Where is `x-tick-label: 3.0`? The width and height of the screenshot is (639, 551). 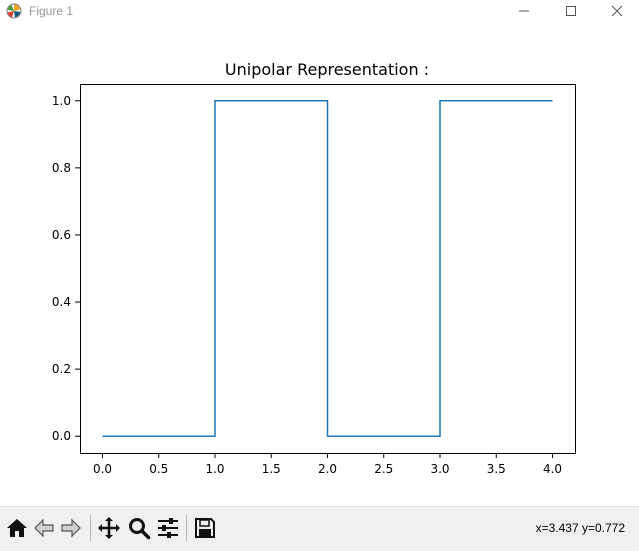 x-tick-label: 3.0 is located at coordinates (439, 469).